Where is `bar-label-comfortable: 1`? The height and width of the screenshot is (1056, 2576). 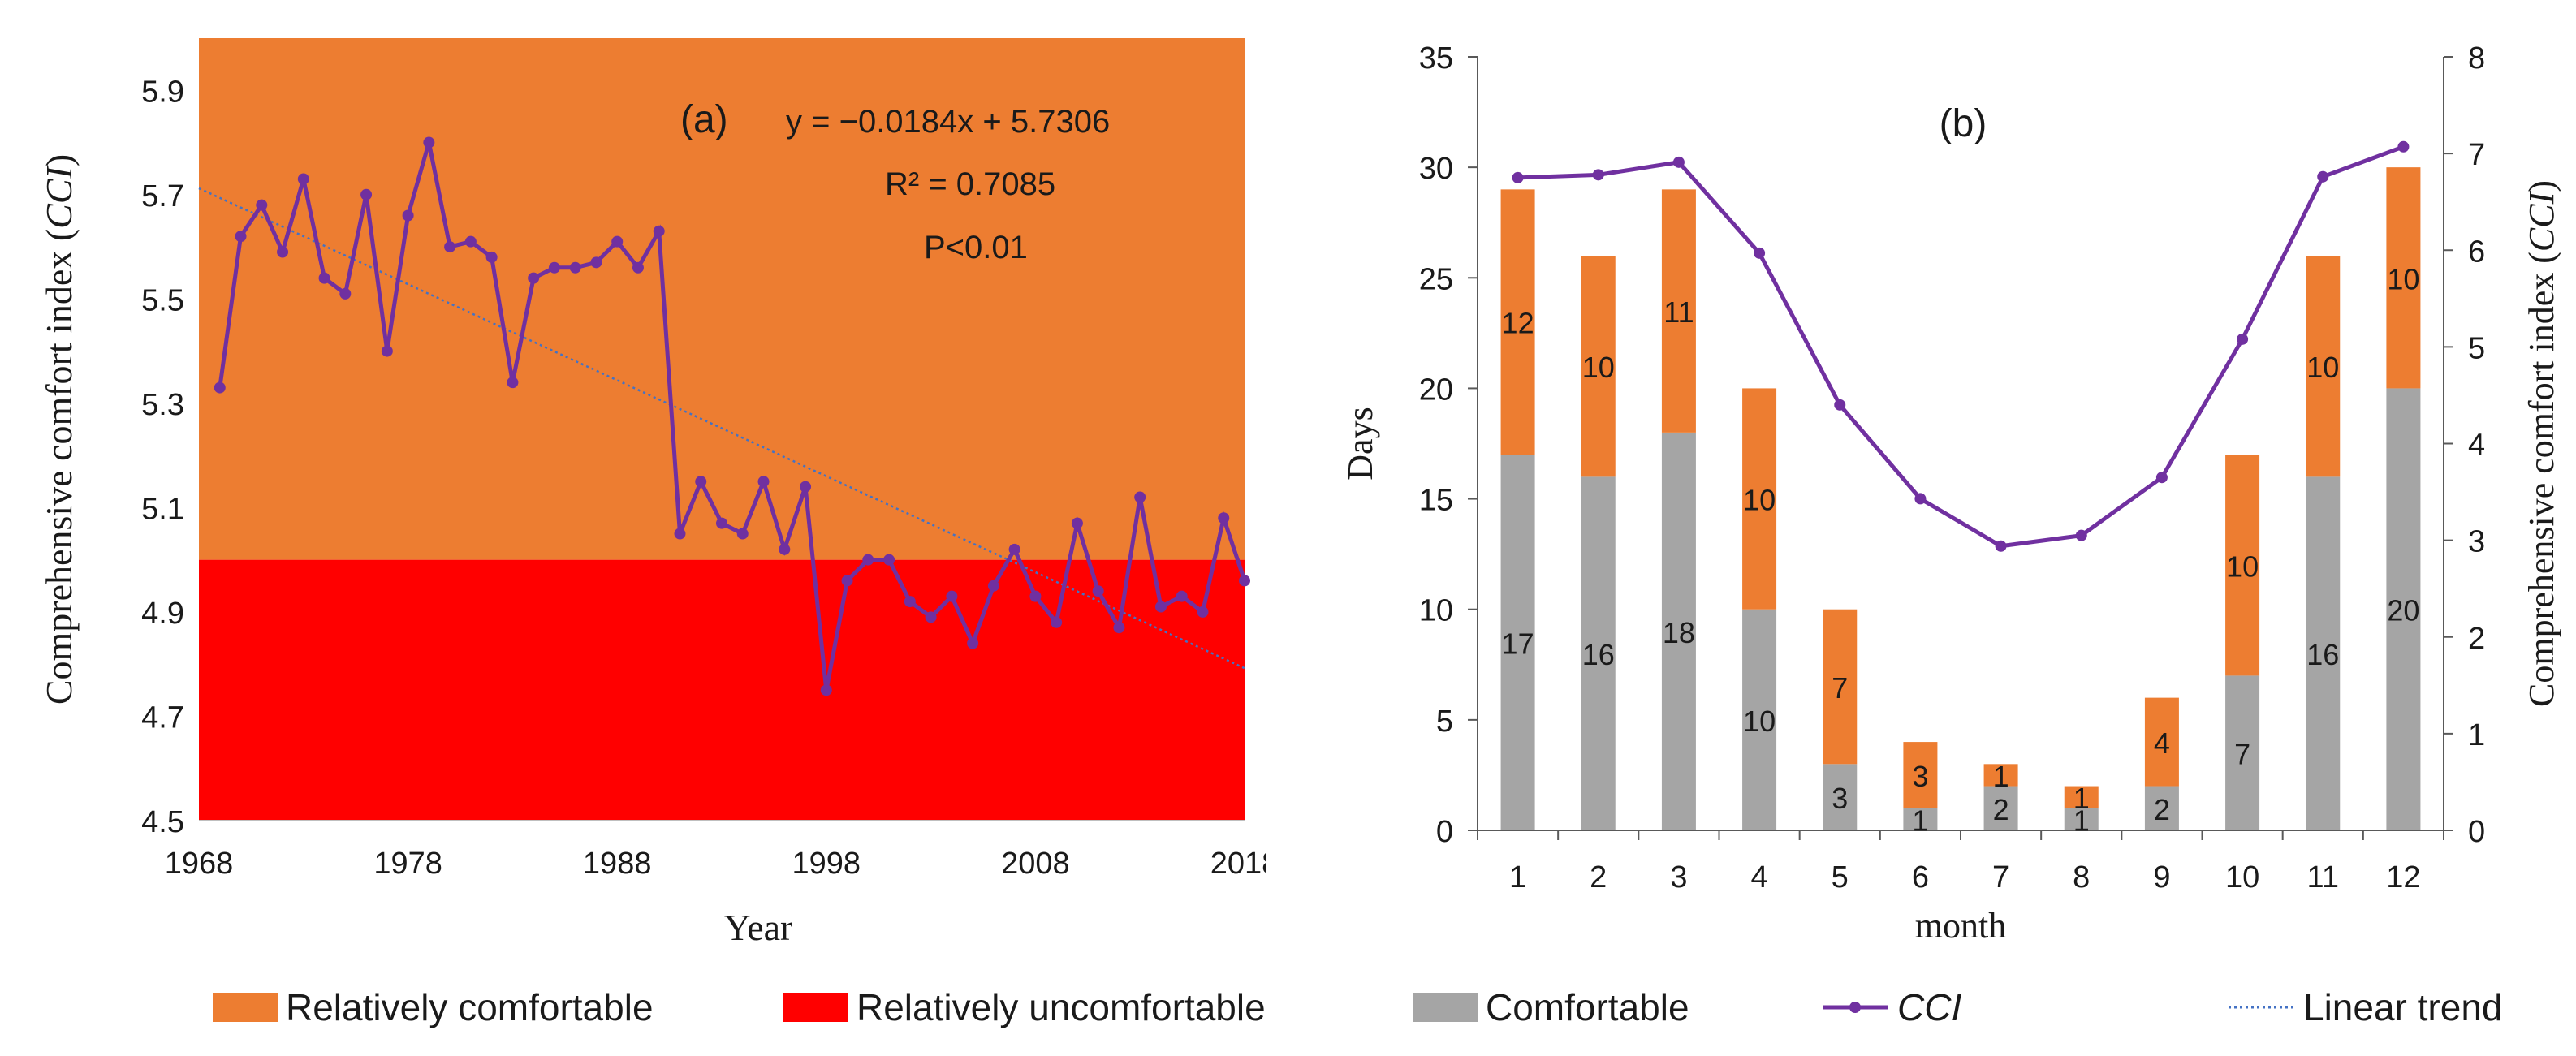 bar-label-comfortable: 1 is located at coordinates (1920, 820).